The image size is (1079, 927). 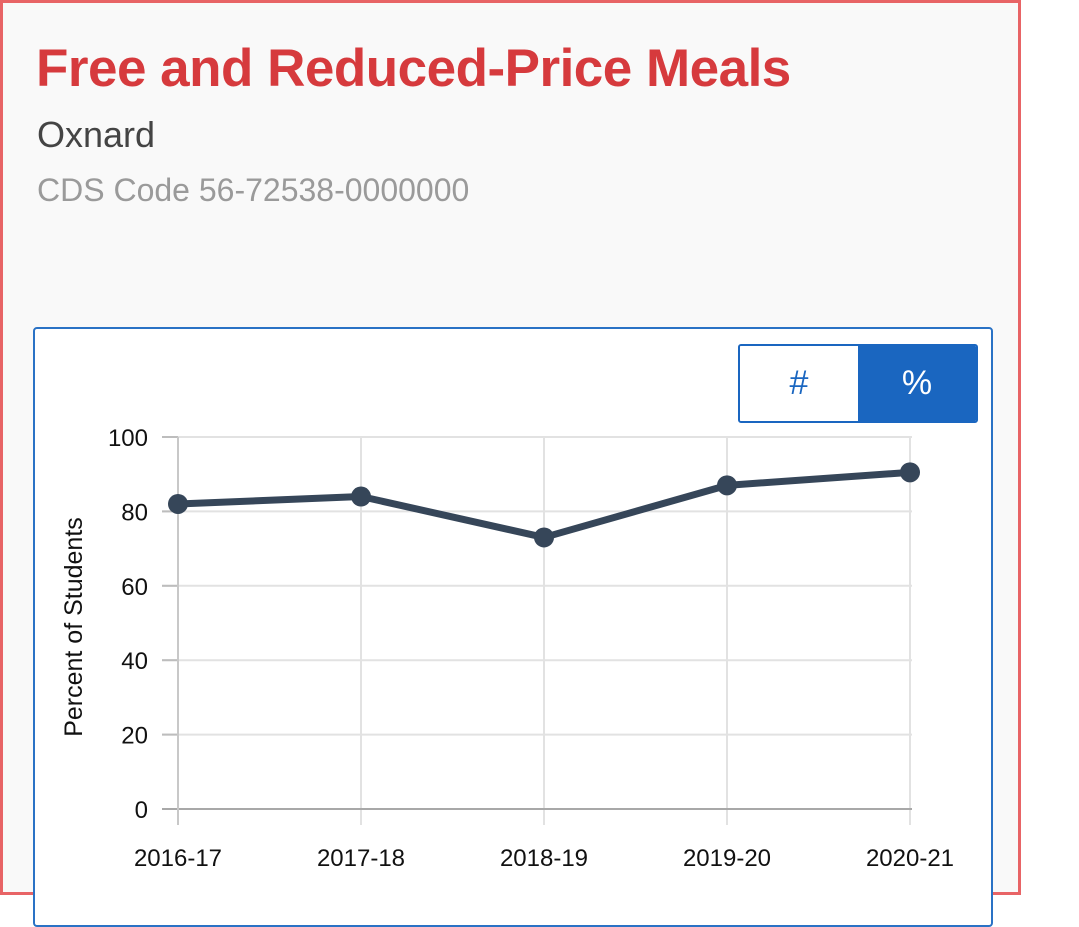 What do you see at coordinates (74, 627) in the screenshot?
I see `y-axis-label: Percent of Students` at bounding box center [74, 627].